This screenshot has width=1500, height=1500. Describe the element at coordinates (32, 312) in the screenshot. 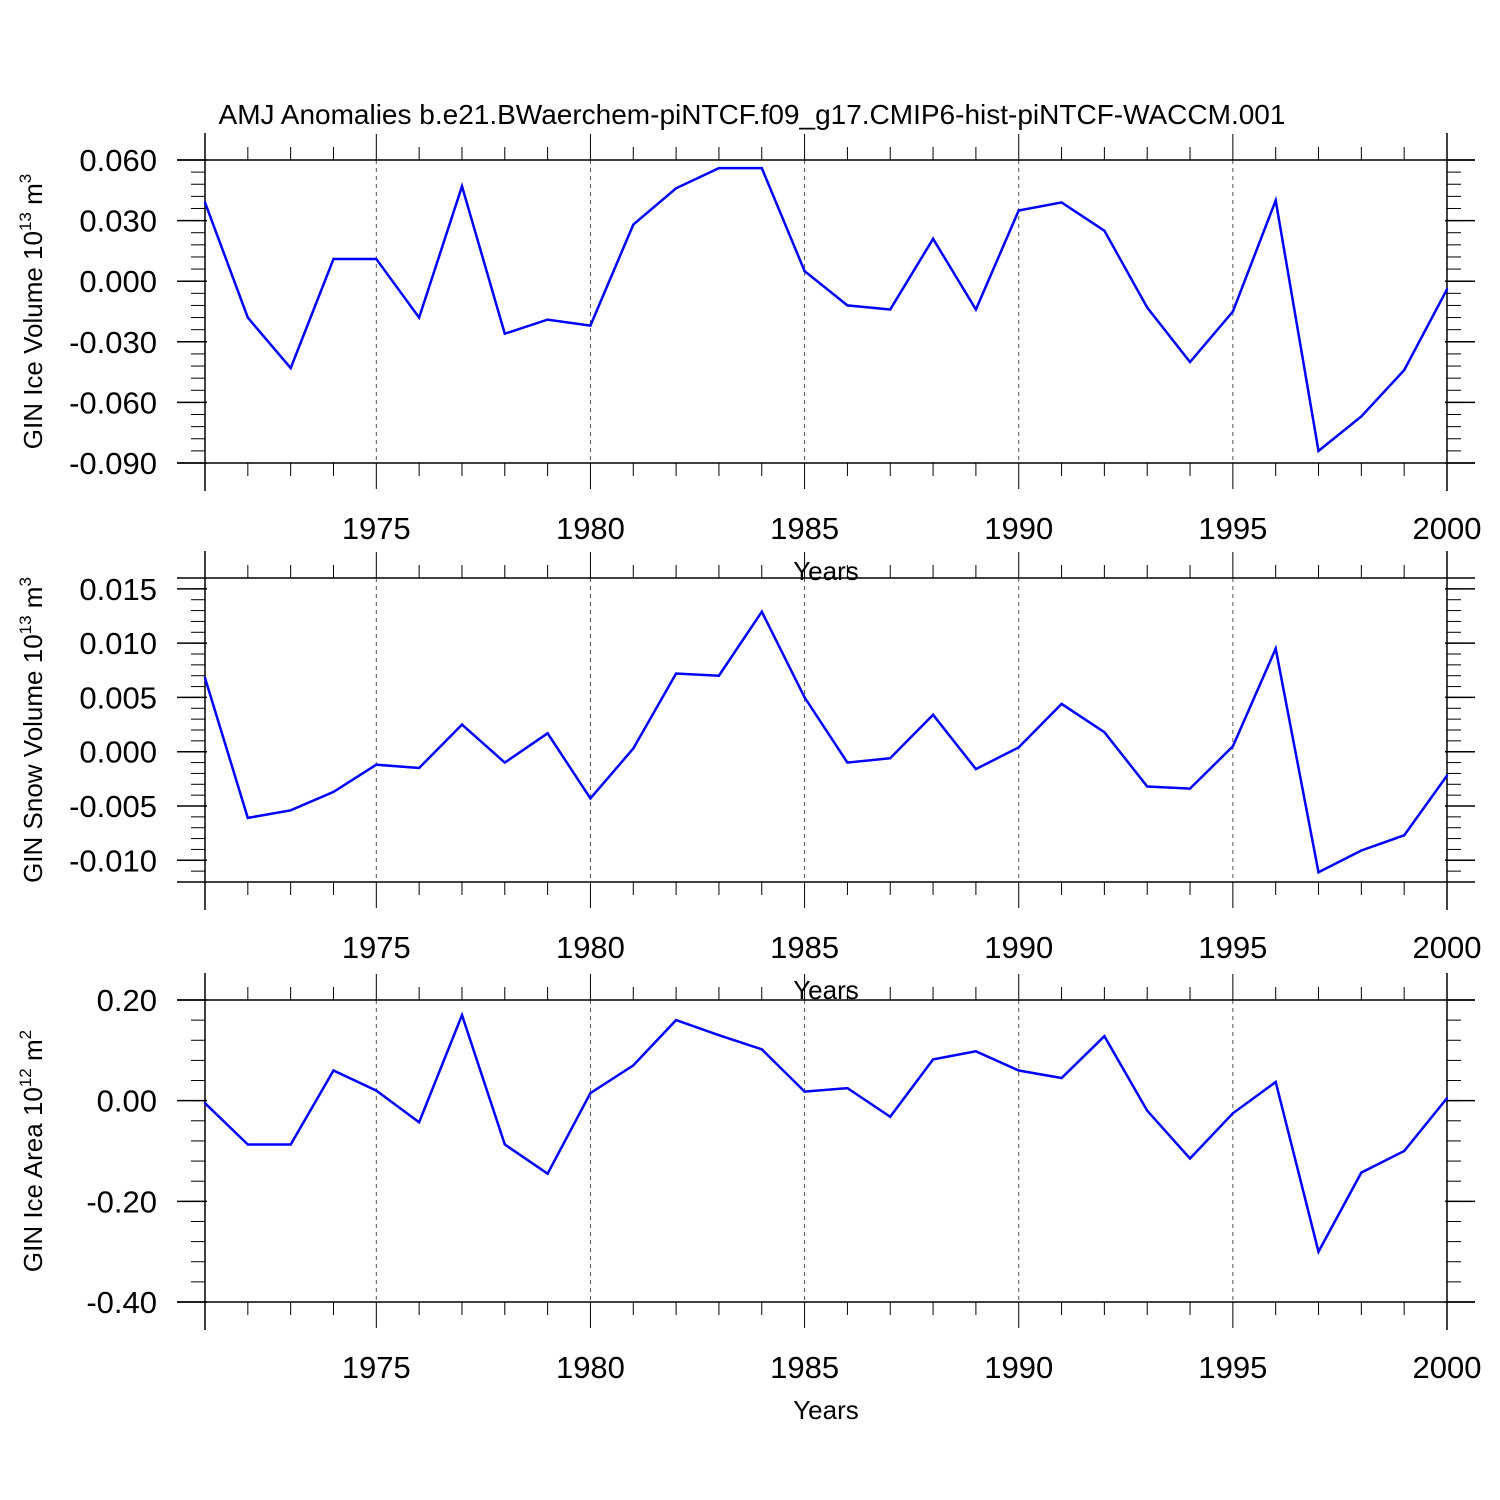

I see `y-axis-label: GIN Ice Volume 1013 m3` at that location.